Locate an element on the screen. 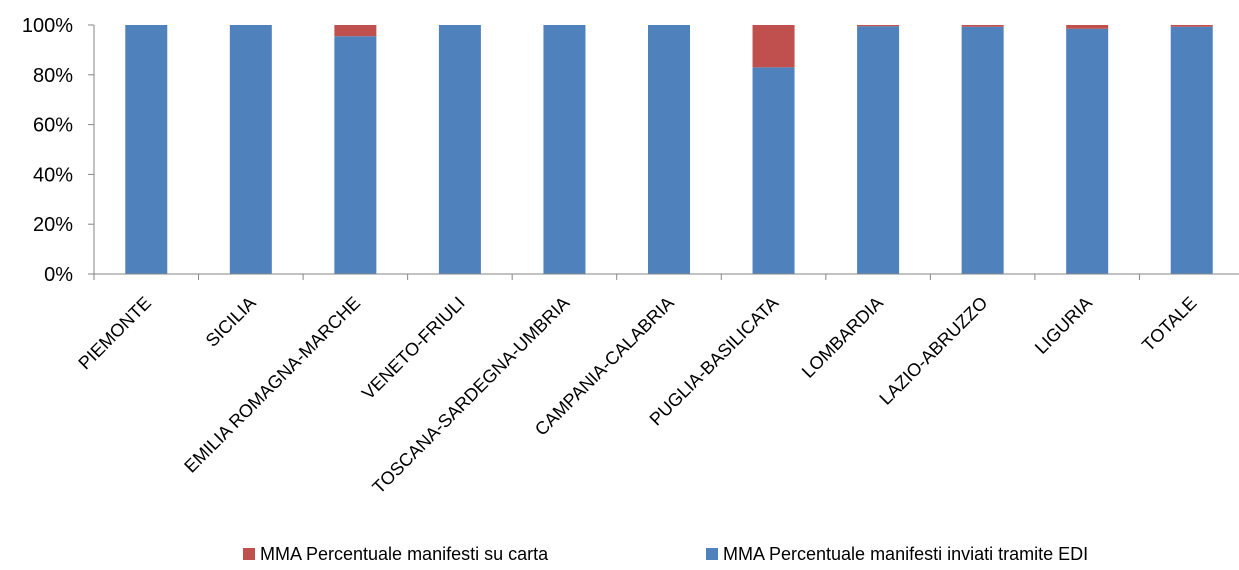 The image size is (1239, 570). x-category-label: EMILIA ROMAGNA-MARCHE is located at coordinates (272, 385).